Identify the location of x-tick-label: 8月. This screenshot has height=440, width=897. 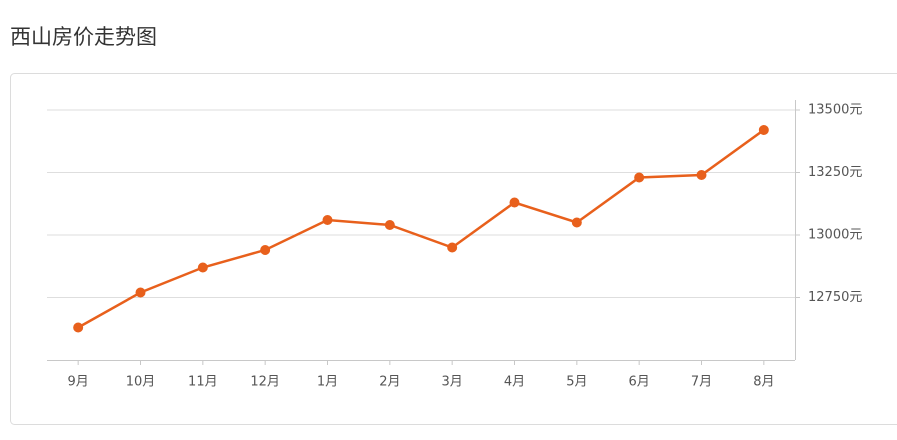
(763, 382).